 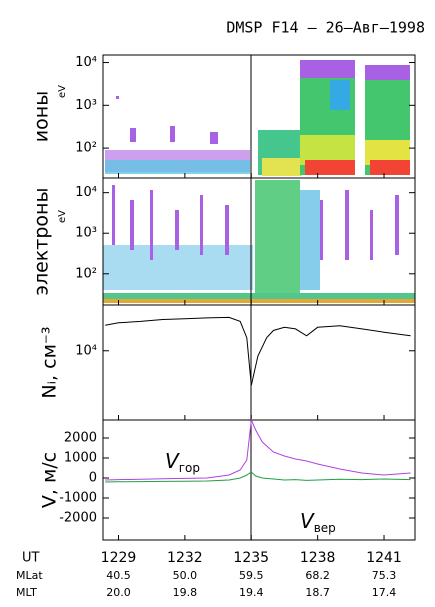 I want to click on ephemeris-value: 59.5, so click(x=251, y=575).